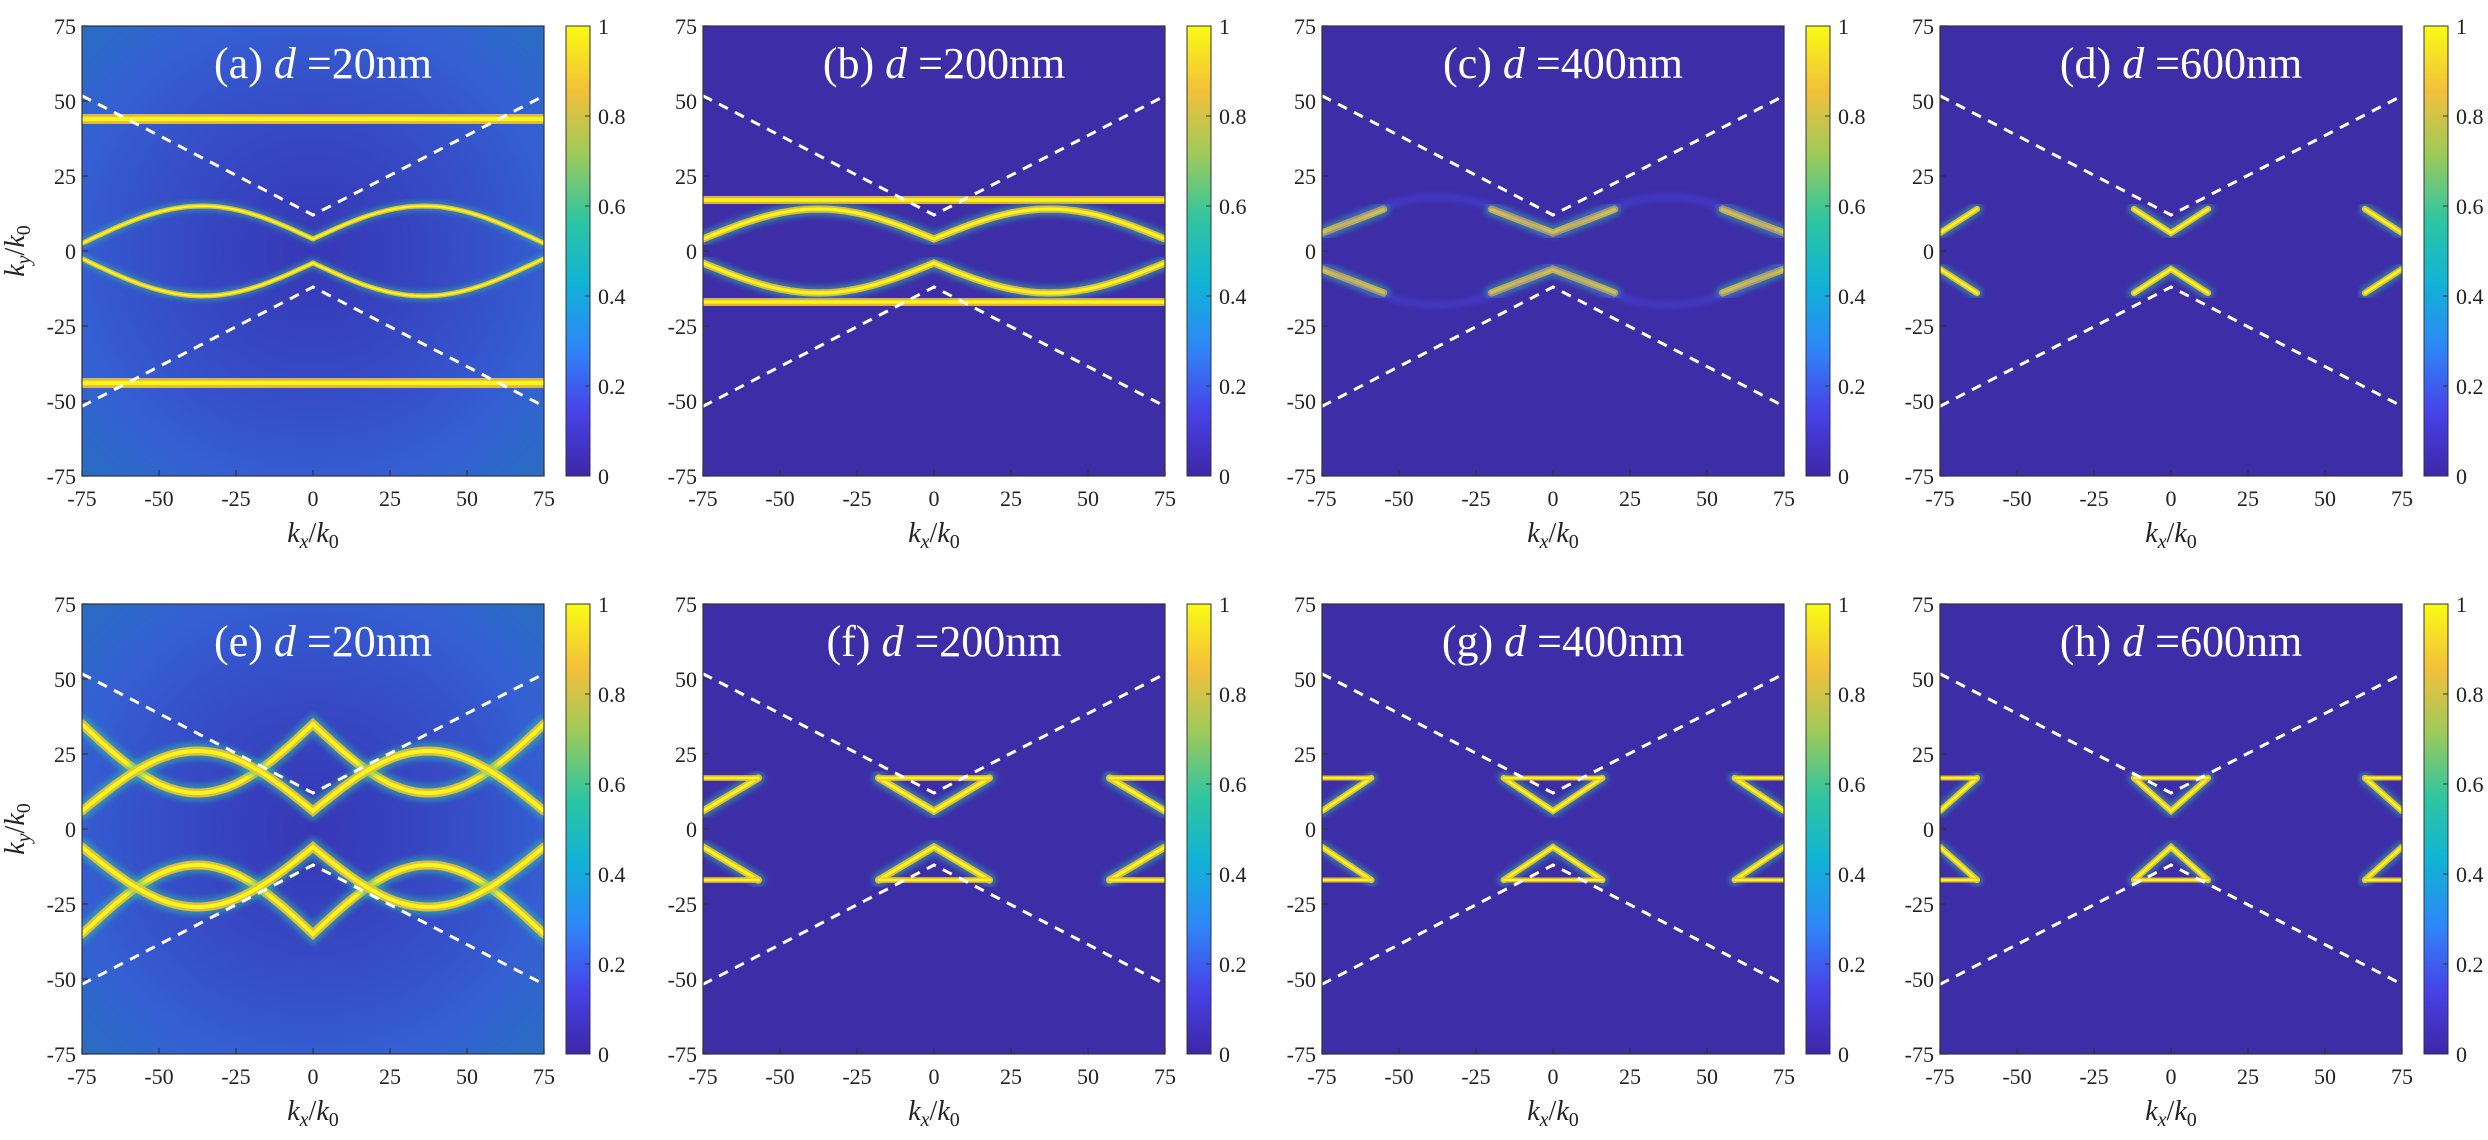  Describe the element at coordinates (81, 1076) in the screenshot. I see `x-tick-label: -75` at that location.